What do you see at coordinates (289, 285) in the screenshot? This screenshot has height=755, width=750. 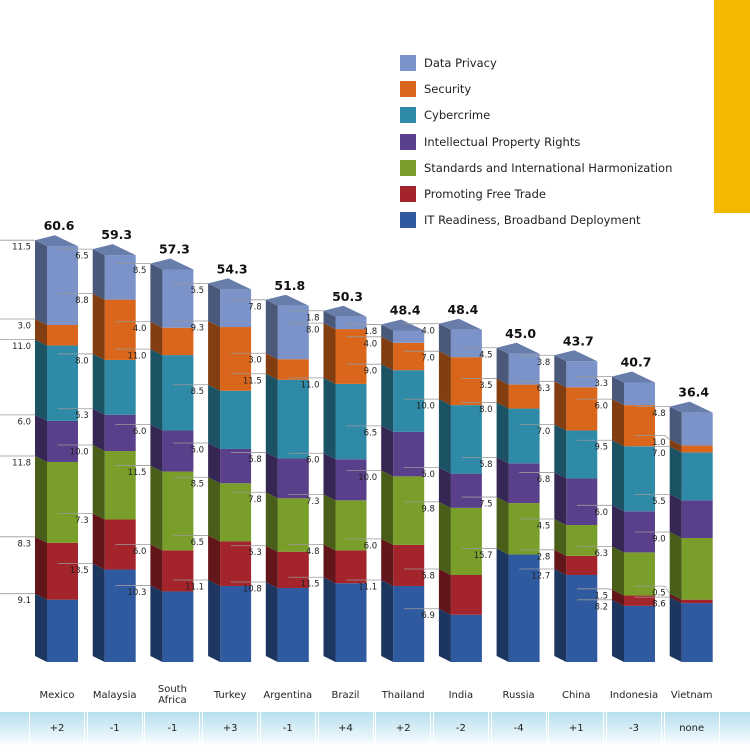 I see `bar-total-label: 51.8` at bounding box center [289, 285].